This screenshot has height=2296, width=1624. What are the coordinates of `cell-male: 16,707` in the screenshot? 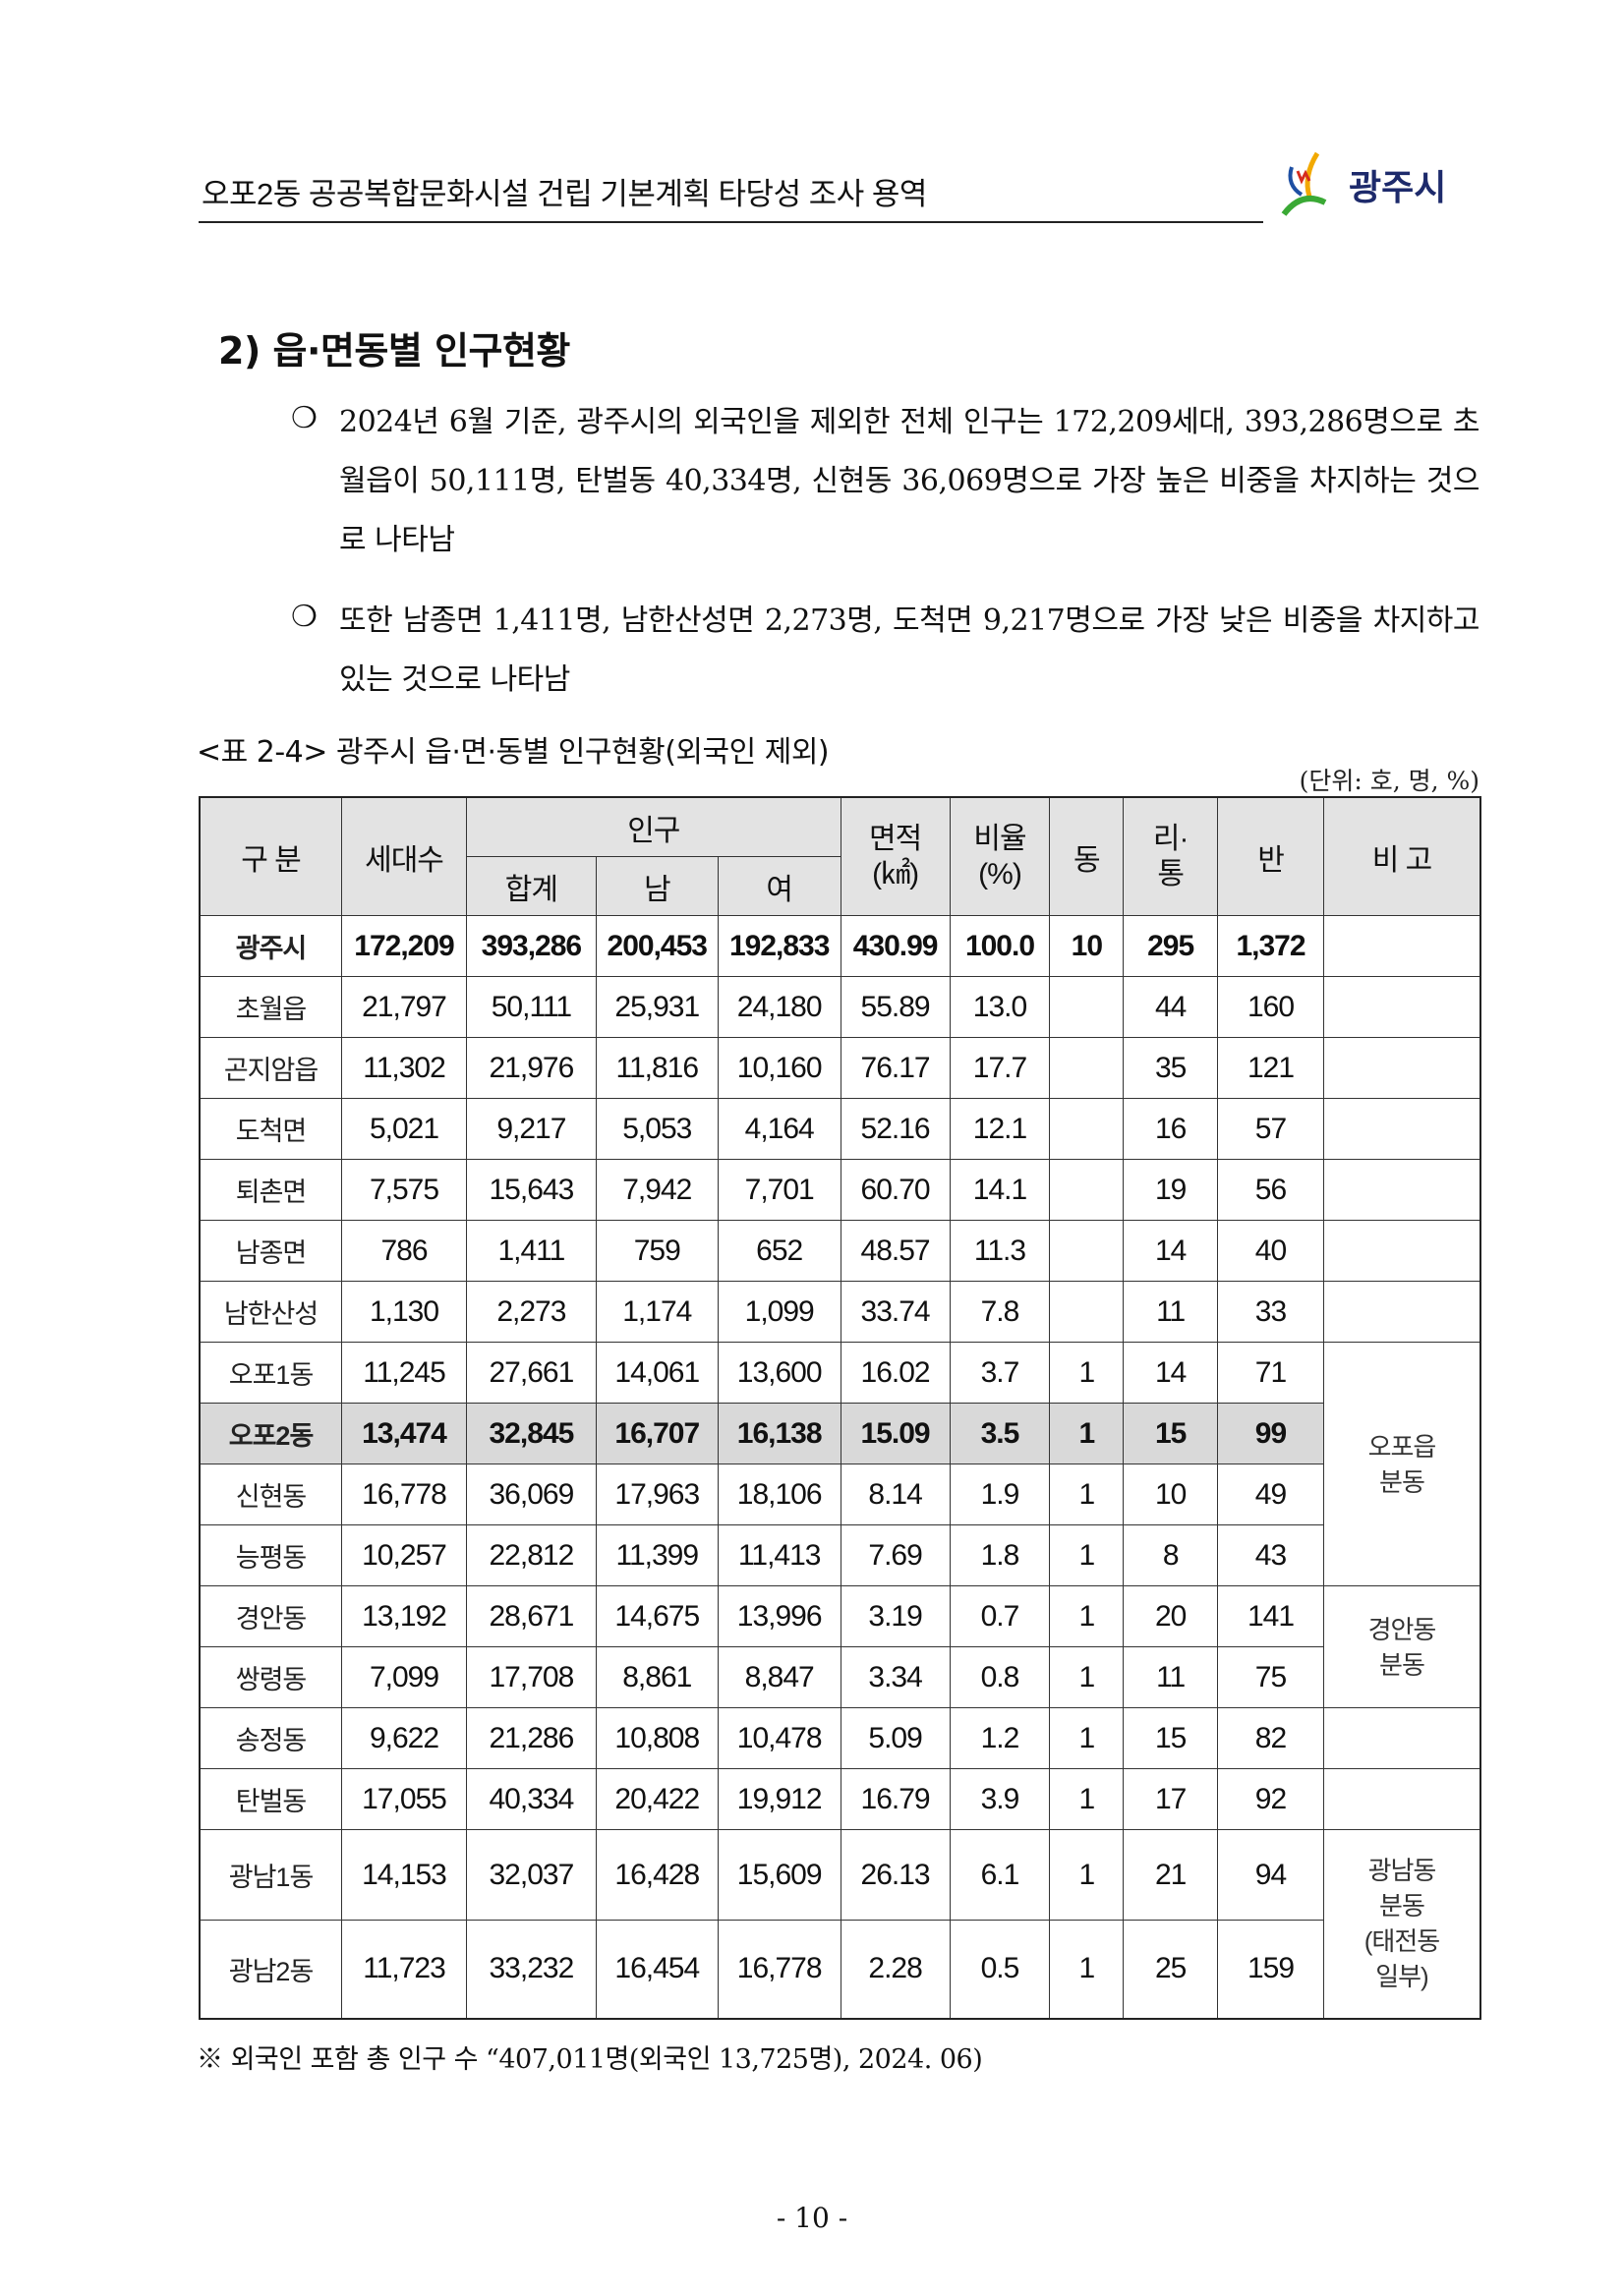 It's located at (657, 1434).